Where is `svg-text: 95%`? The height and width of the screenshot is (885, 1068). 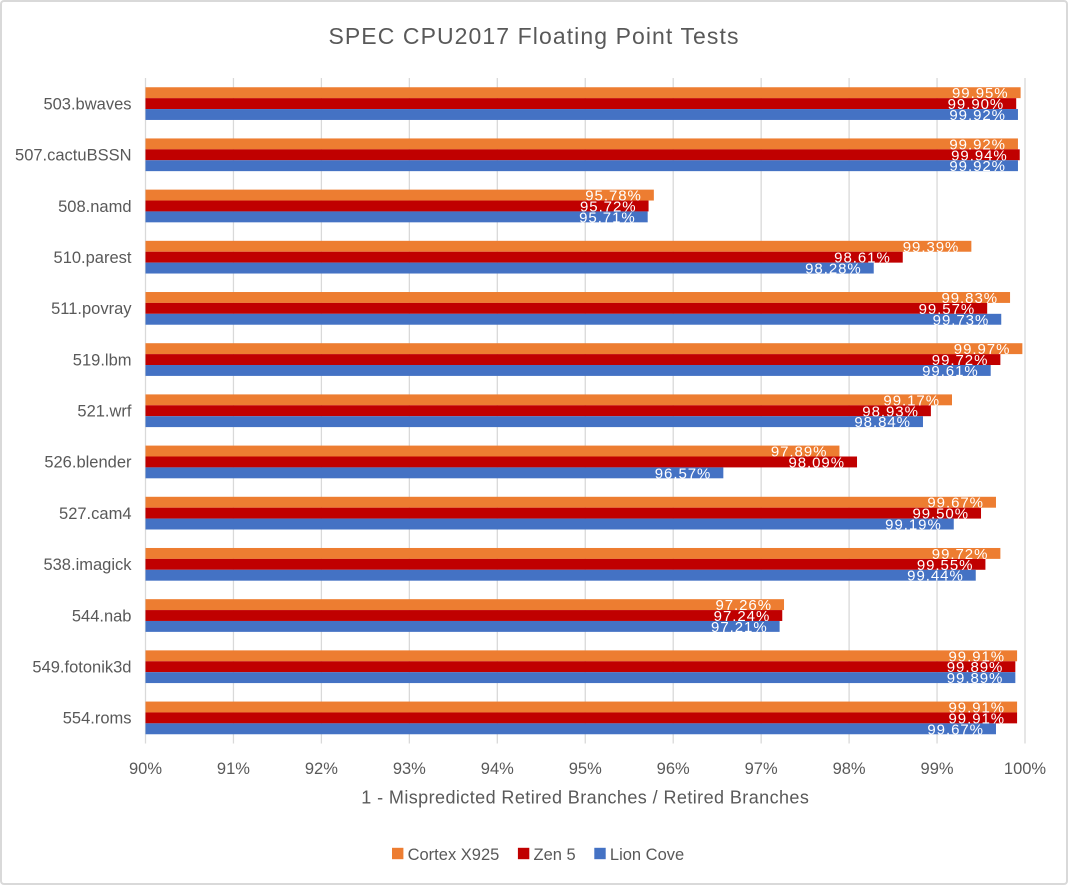
svg-text: 95% is located at coordinates (585, 769).